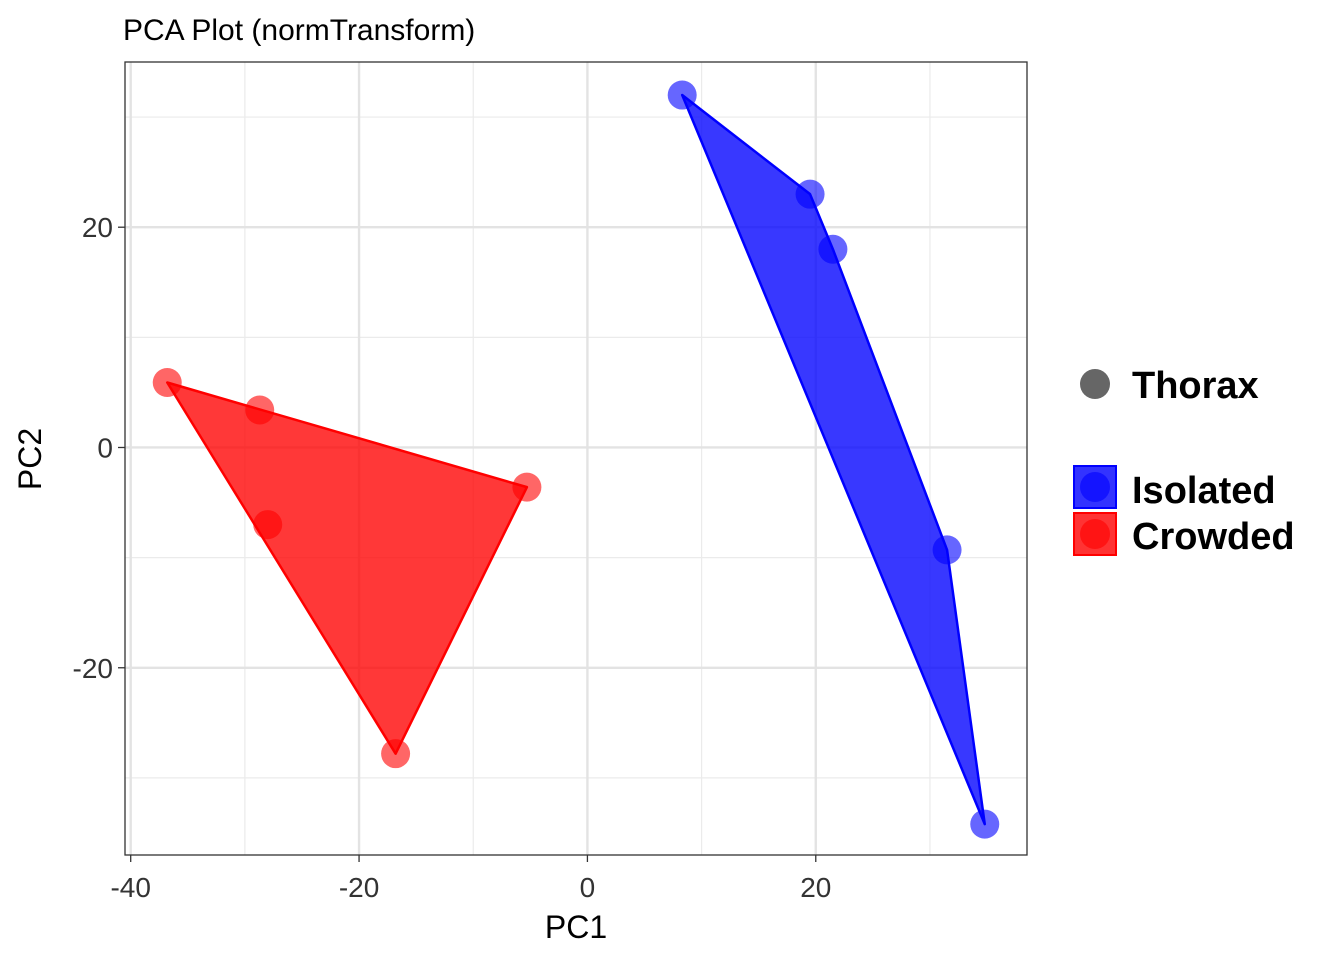 The height and width of the screenshot is (960, 1344). What do you see at coordinates (1195, 386) in the screenshot?
I see `legend-shape-label: Thorax` at bounding box center [1195, 386].